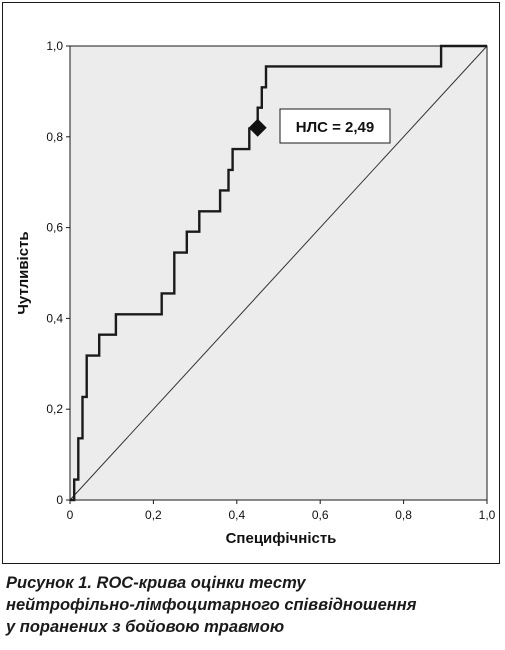  What do you see at coordinates (281, 538) in the screenshot?
I see `x-axis-title: Специфічність` at bounding box center [281, 538].